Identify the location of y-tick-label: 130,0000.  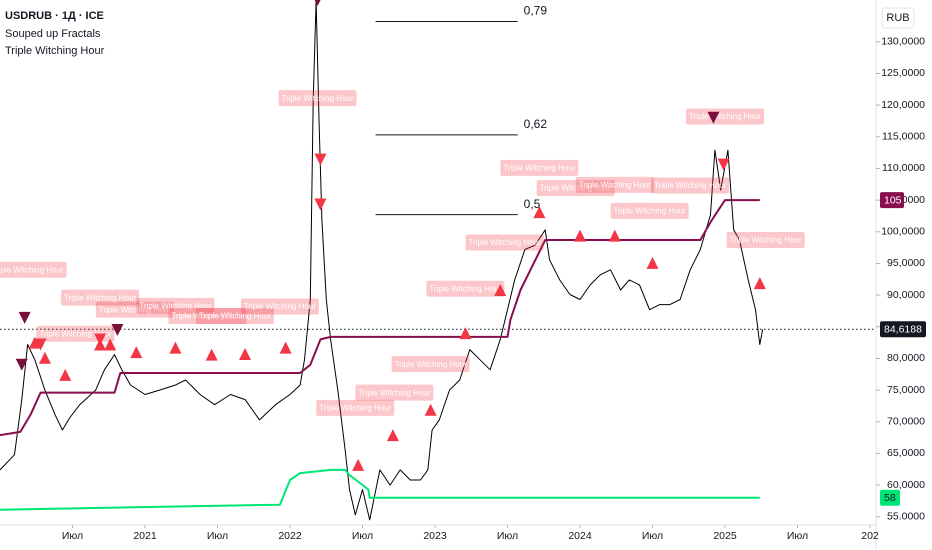
(903, 42).